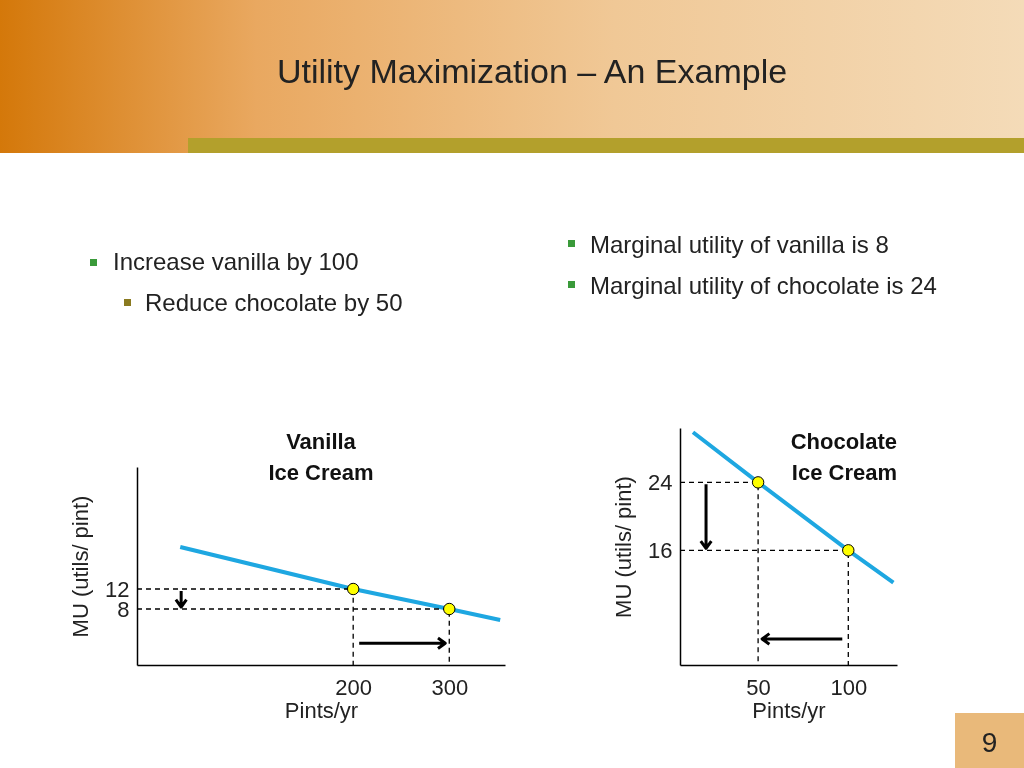  Describe the element at coordinates (740, 245) in the screenshot. I see `text: Marginal utility of vanilla is 8` at that location.